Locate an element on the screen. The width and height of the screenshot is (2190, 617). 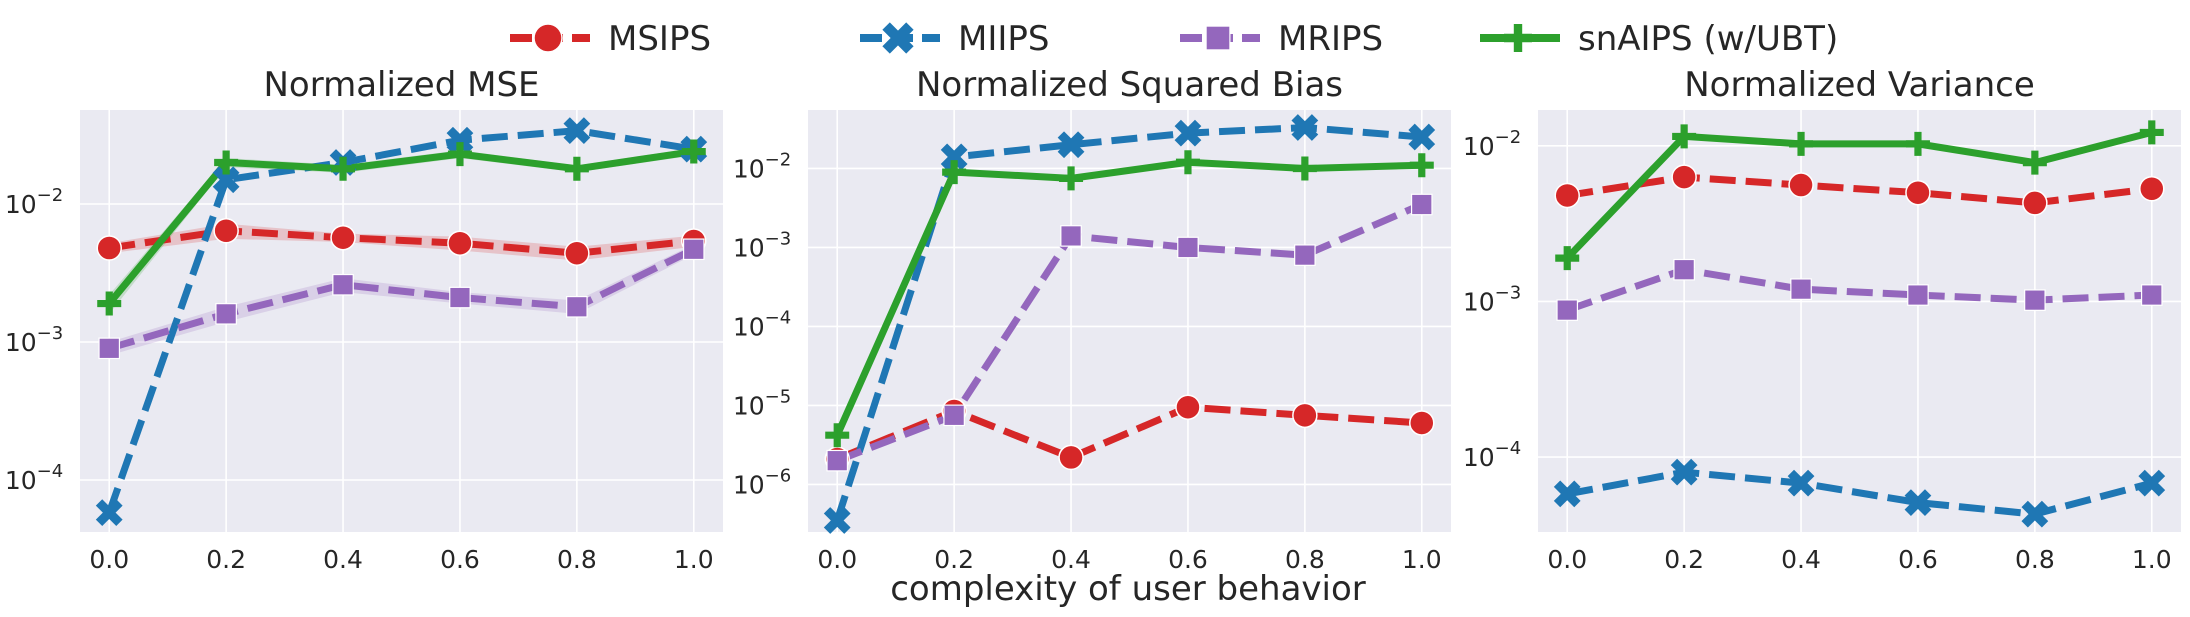
legend-label: MIIPS is located at coordinates (1003, 39).